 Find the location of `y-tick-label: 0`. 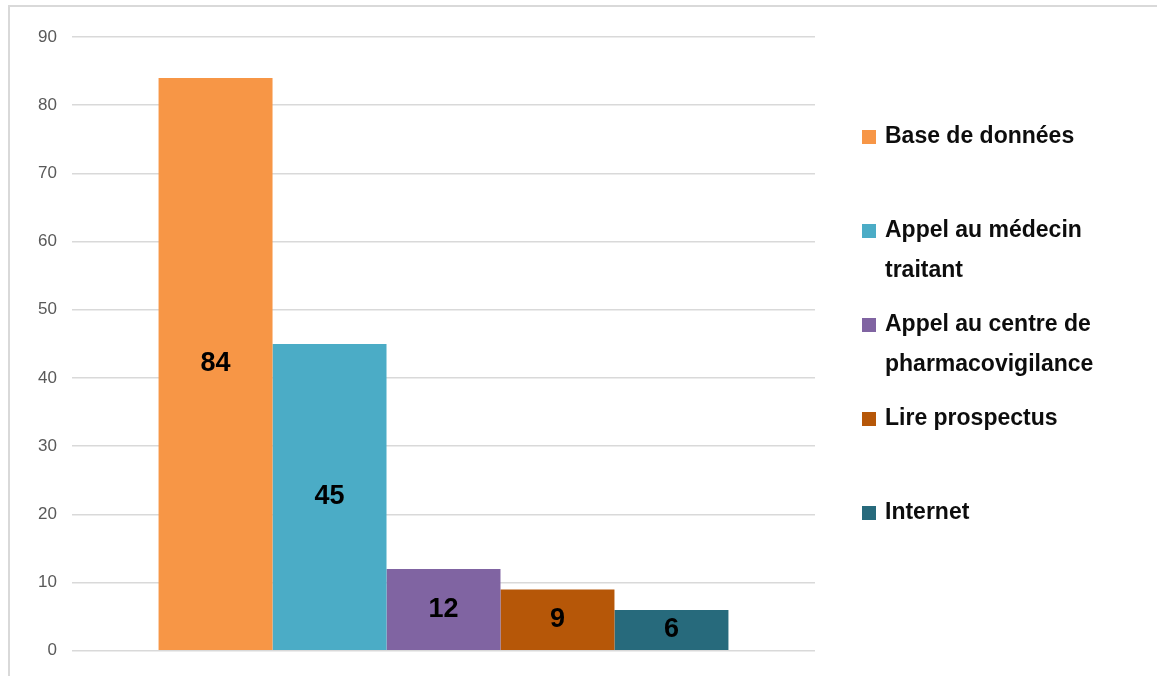

y-tick-label: 0 is located at coordinates (52, 650).